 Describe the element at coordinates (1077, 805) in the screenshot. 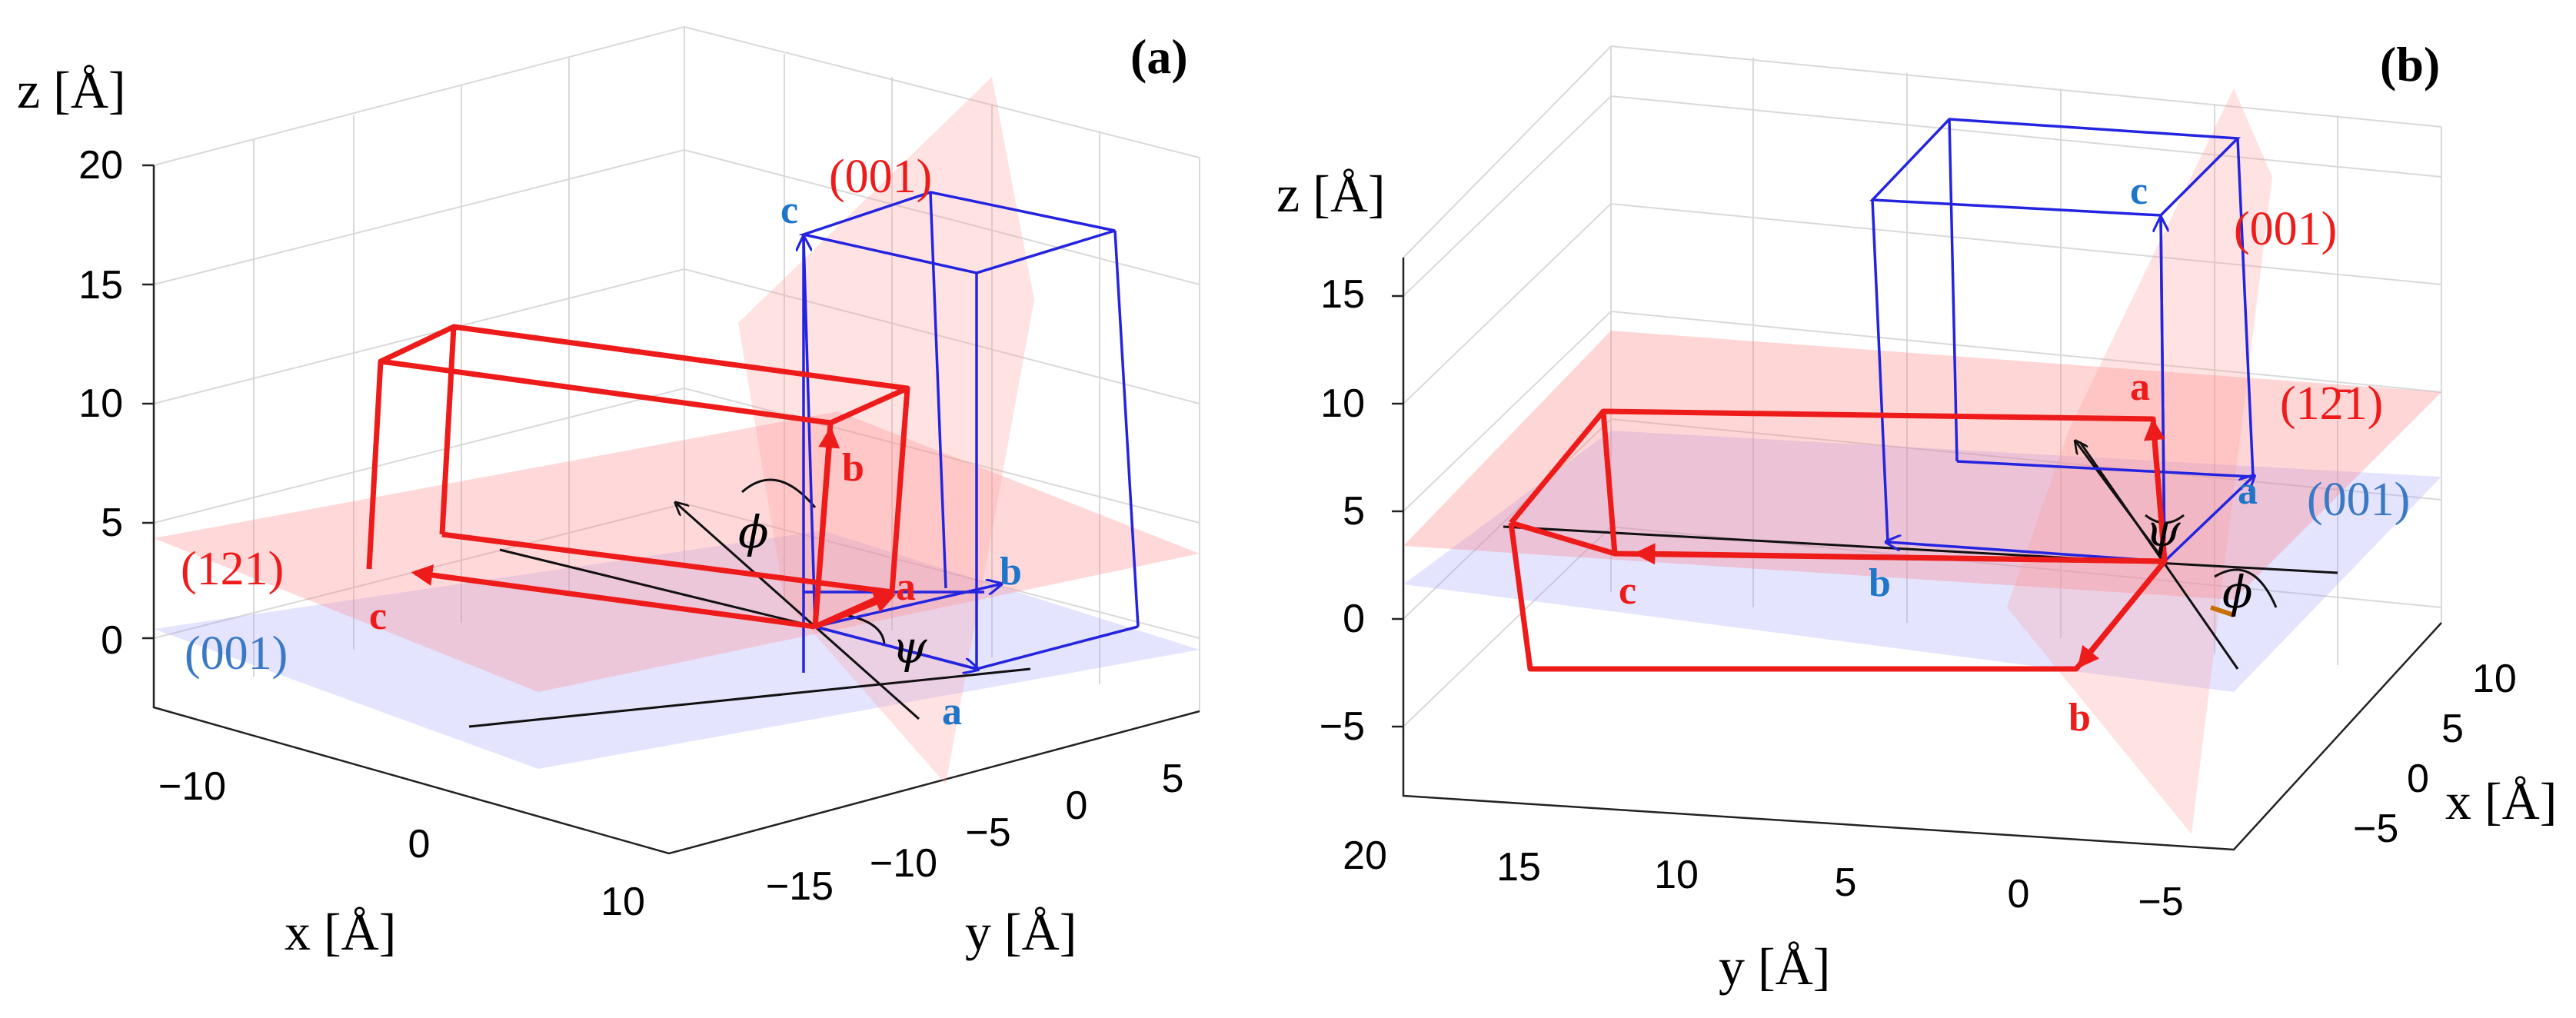

I see `panel-a-y-tick: 0` at that location.